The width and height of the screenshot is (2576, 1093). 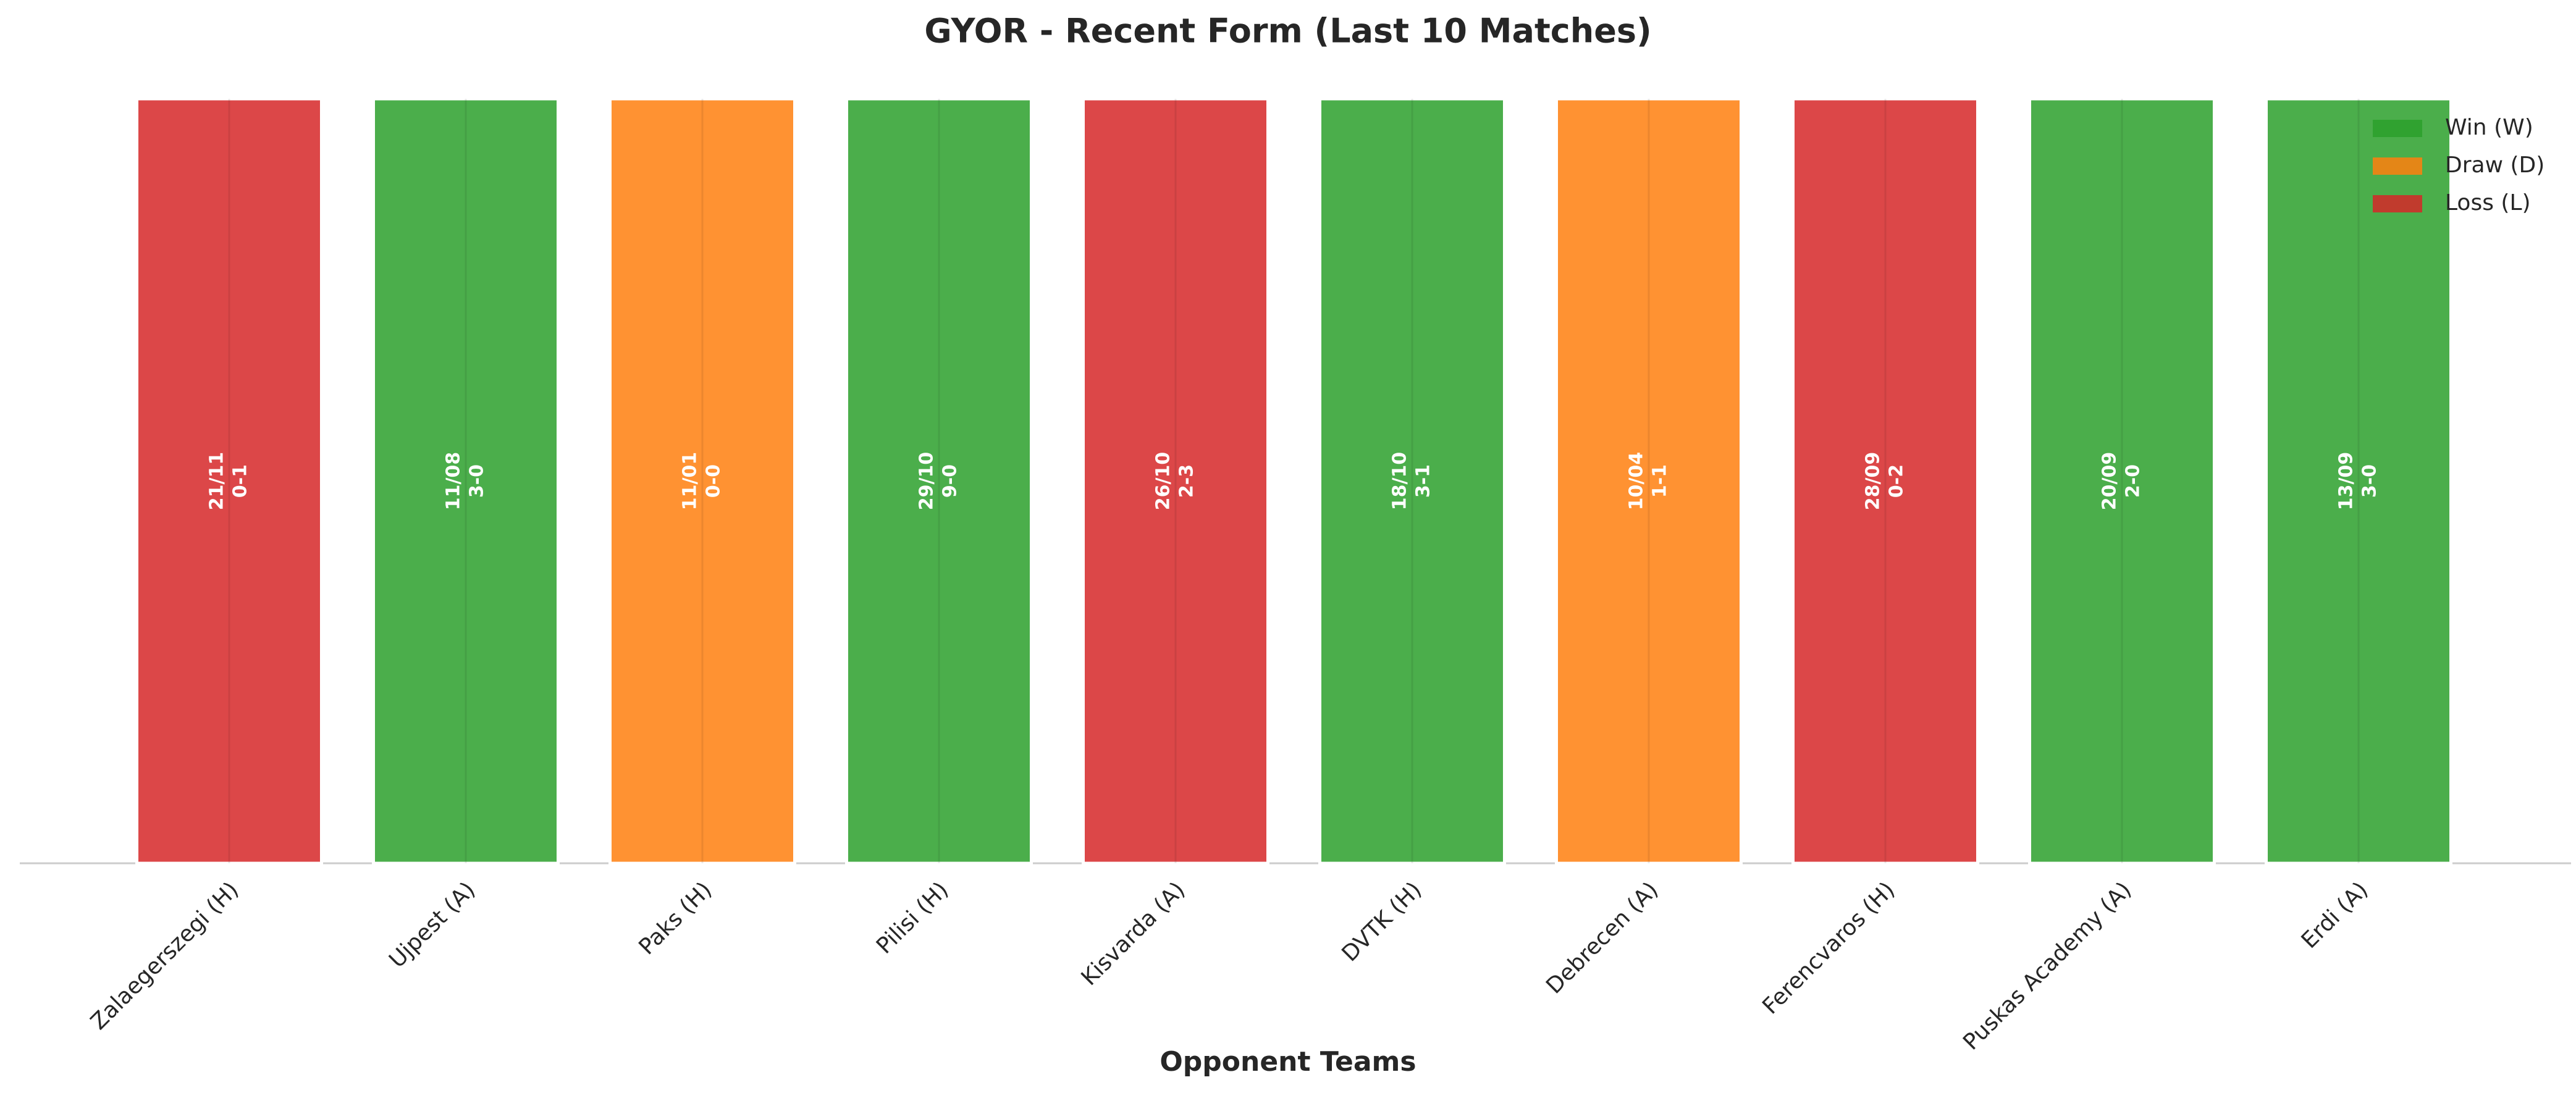 What do you see at coordinates (1873, 481) in the screenshot?
I see `bar-date-label: 28/09` at bounding box center [1873, 481].